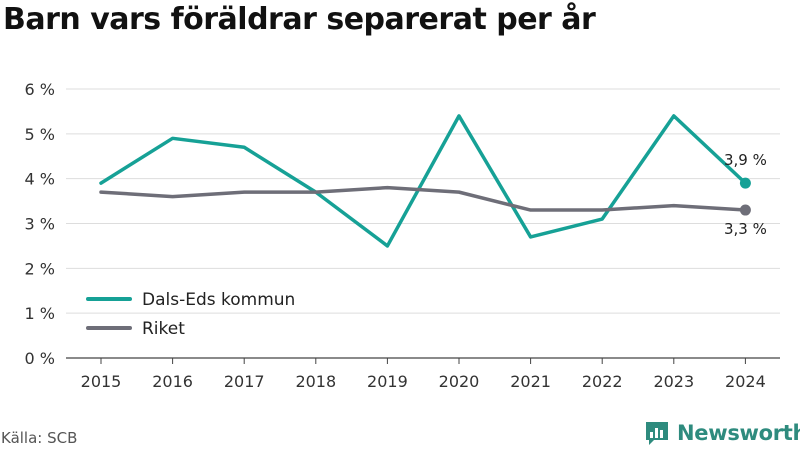  What do you see at coordinates (459, 381) in the screenshot?
I see `x-tick-label: 2020` at bounding box center [459, 381].